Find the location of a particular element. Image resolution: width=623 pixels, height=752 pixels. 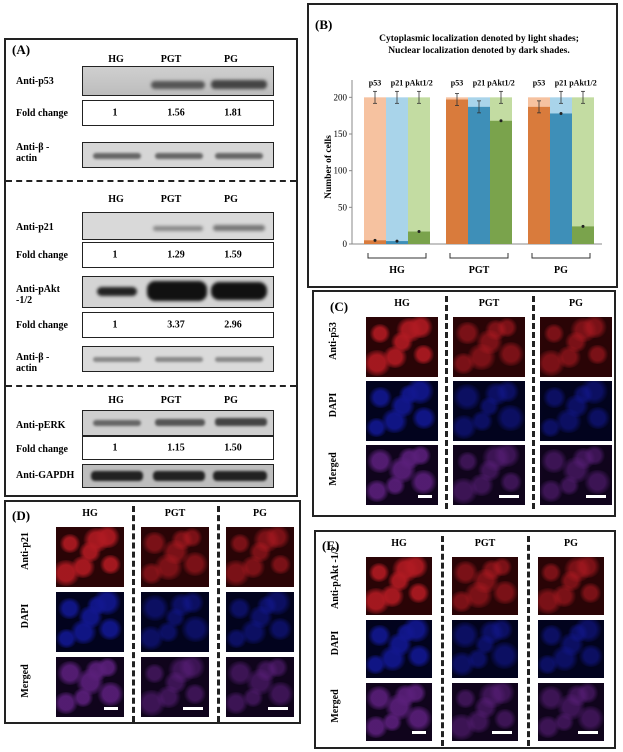

micrograph-anti-p53-pgt is located at coordinates (489, 347).